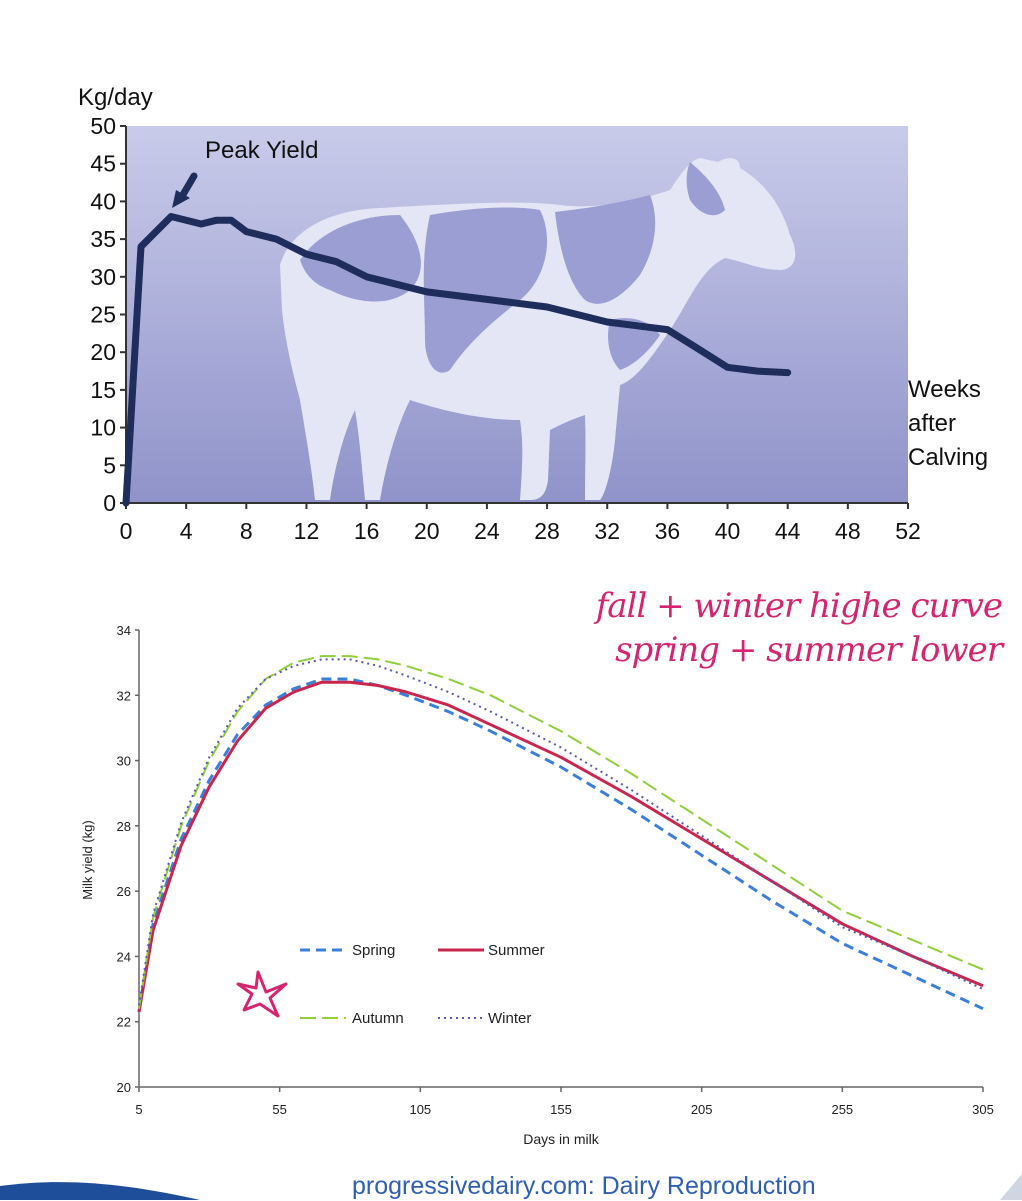 The height and width of the screenshot is (1201, 1022). What do you see at coordinates (367, 531) in the screenshot?
I see `x-tick-label: 16` at bounding box center [367, 531].